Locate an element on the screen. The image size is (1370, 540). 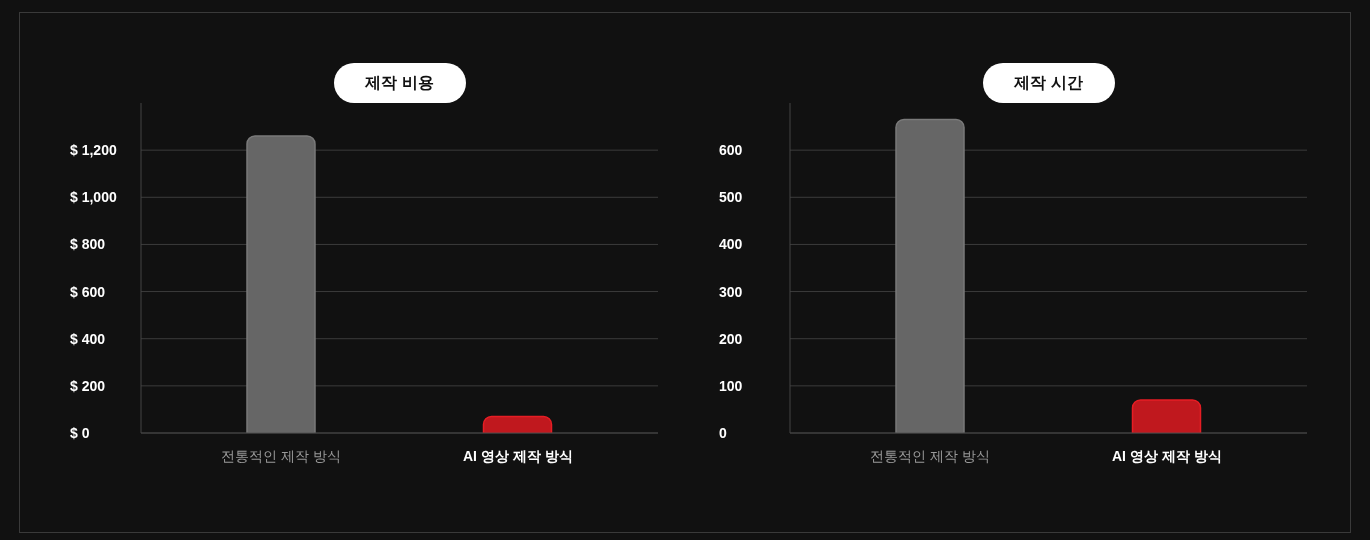
y-tick-label: 100 is located at coordinates (731, 385).